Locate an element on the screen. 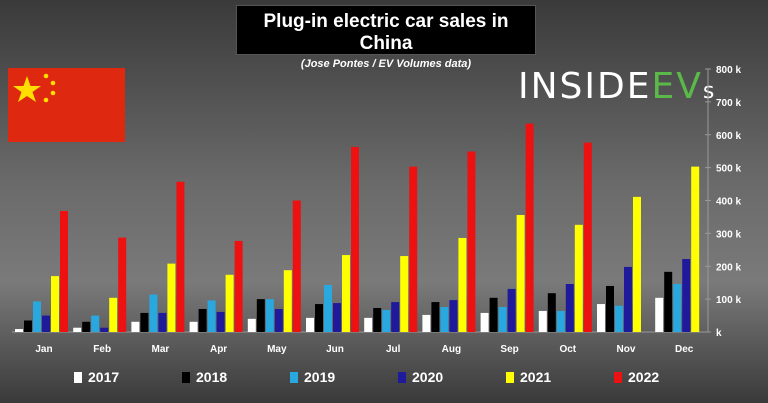 This screenshot has height=403, width=768. bar-2020-Dec is located at coordinates (686, 295).